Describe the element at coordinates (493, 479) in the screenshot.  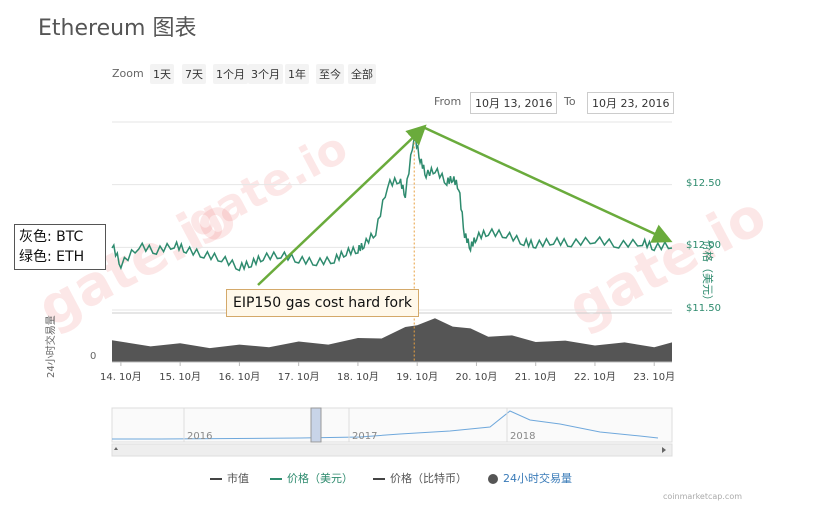
I see `legend-dot-icon` at that location.